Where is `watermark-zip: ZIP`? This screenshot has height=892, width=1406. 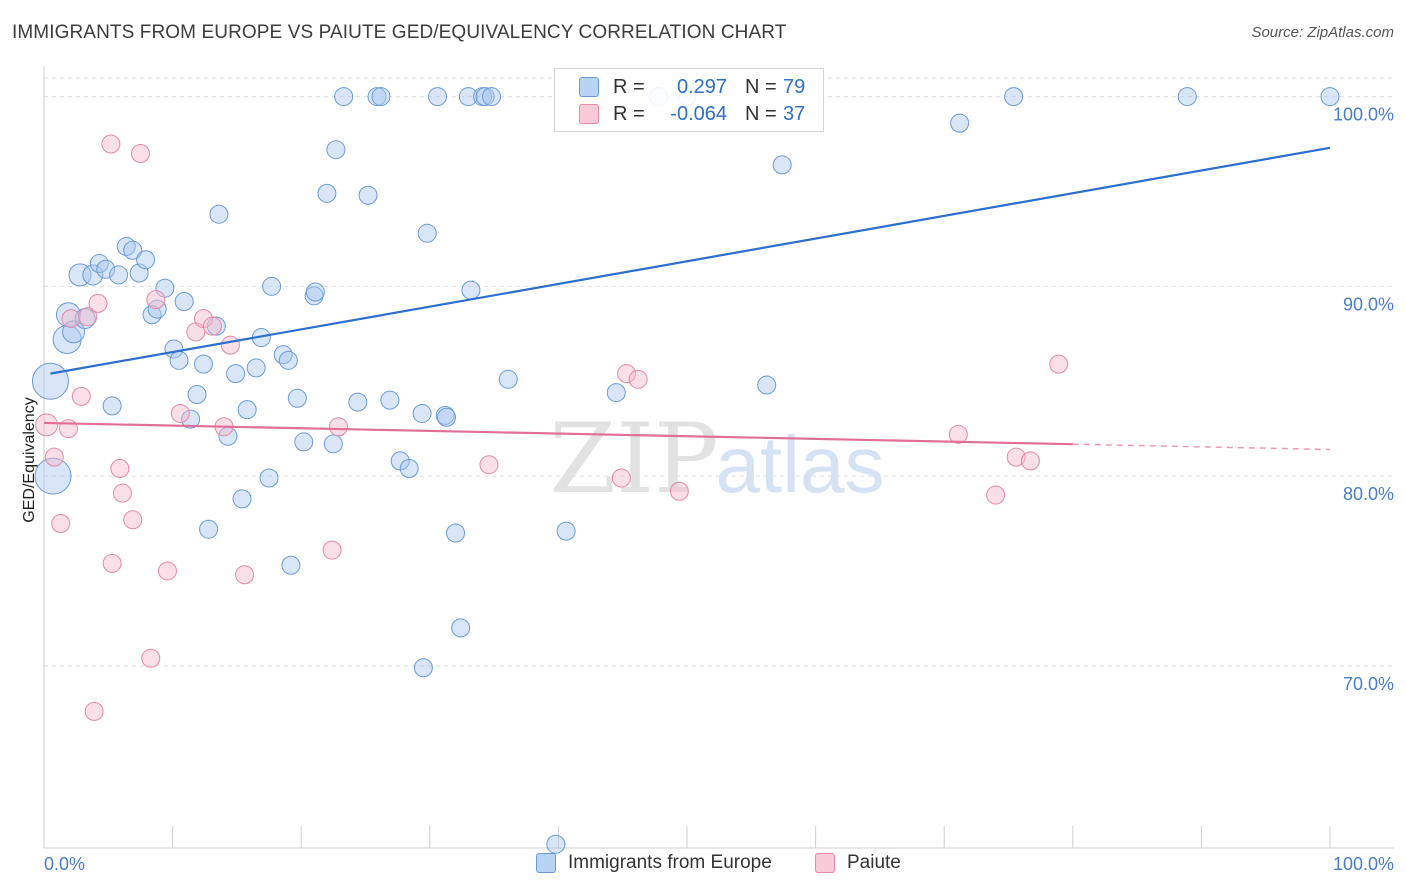 watermark-zip: ZIP is located at coordinates (633, 459).